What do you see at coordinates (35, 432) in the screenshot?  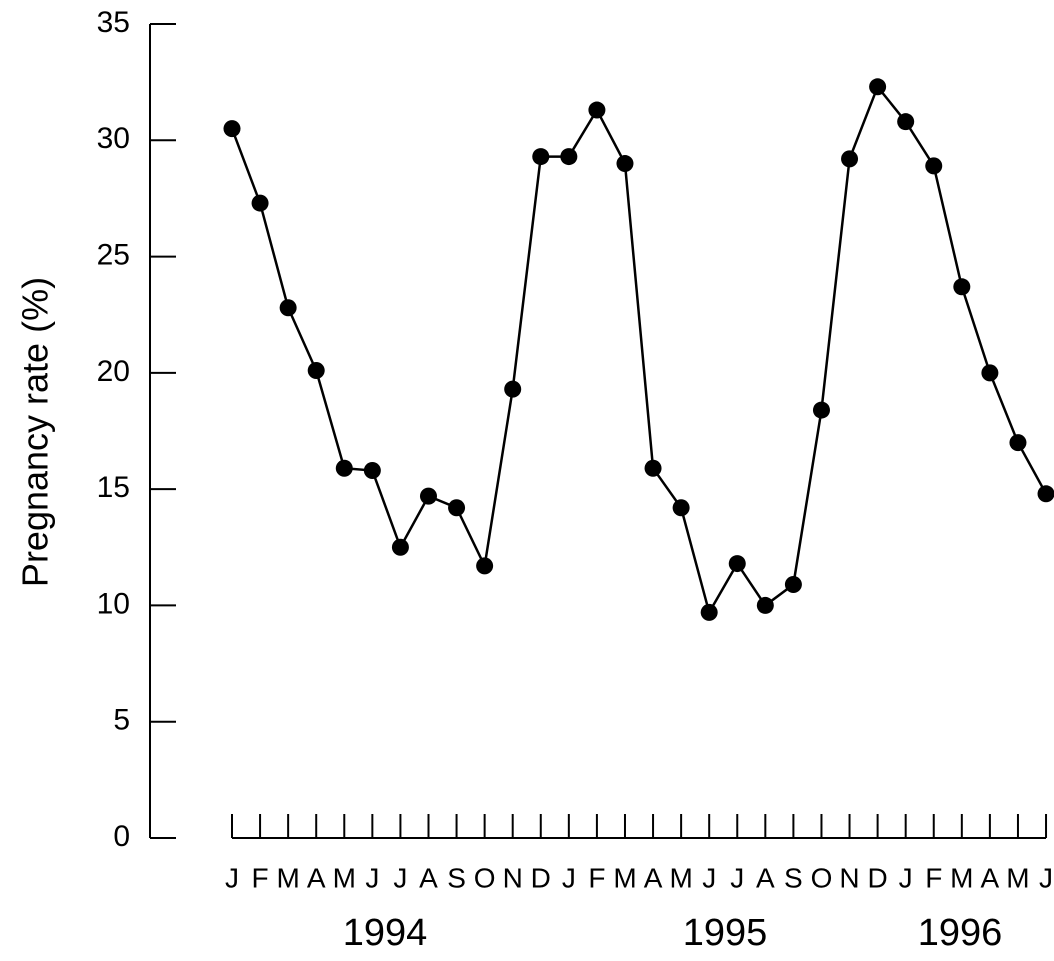 I see `y-axis-label: Pregnancy rate (%)` at bounding box center [35, 432].